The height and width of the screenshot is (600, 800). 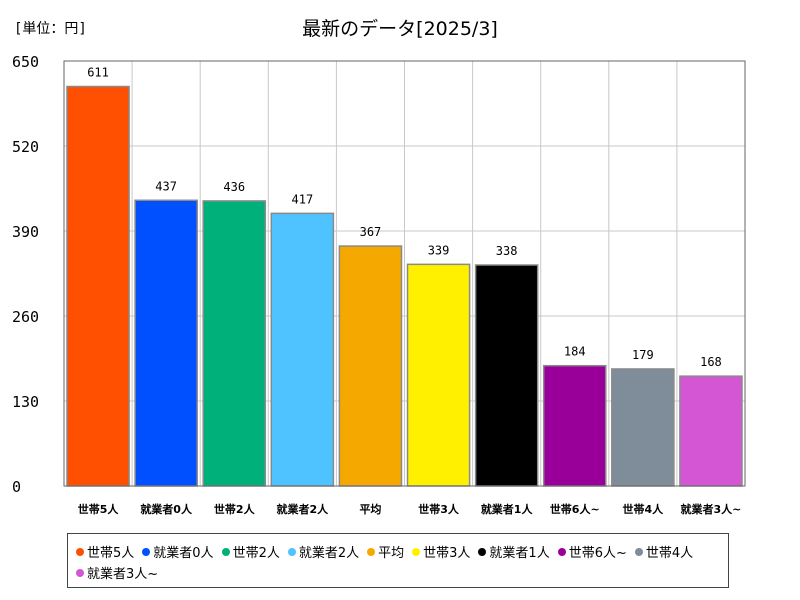 What do you see at coordinates (99, 509) in the screenshot?
I see `x-tick-label: 世帯5人` at bounding box center [99, 509].